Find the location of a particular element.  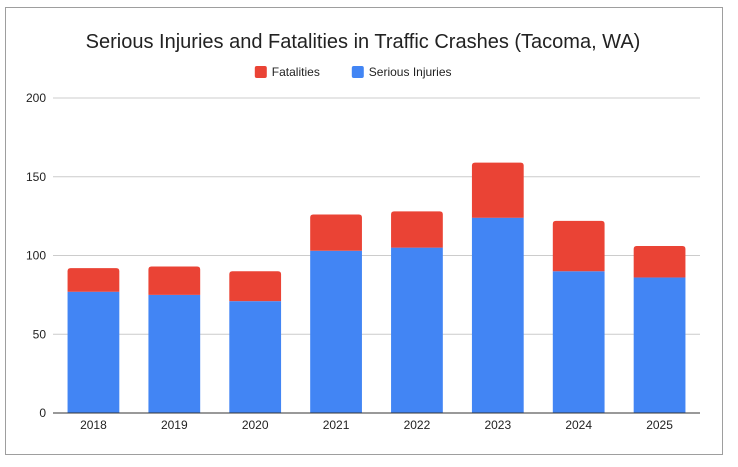

y-tick-label: 50 is located at coordinates (40, 334).